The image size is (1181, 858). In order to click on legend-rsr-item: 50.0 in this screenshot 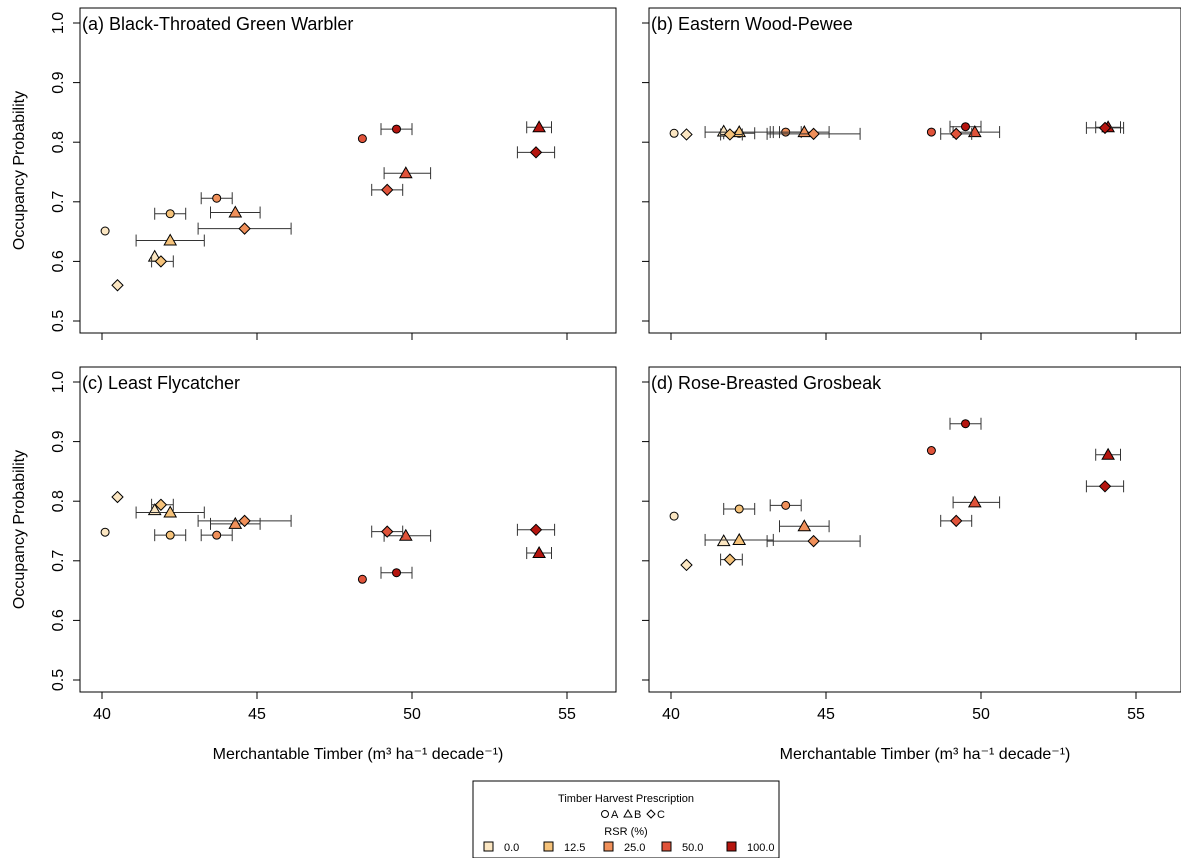, I will do `click(682, 847)`.